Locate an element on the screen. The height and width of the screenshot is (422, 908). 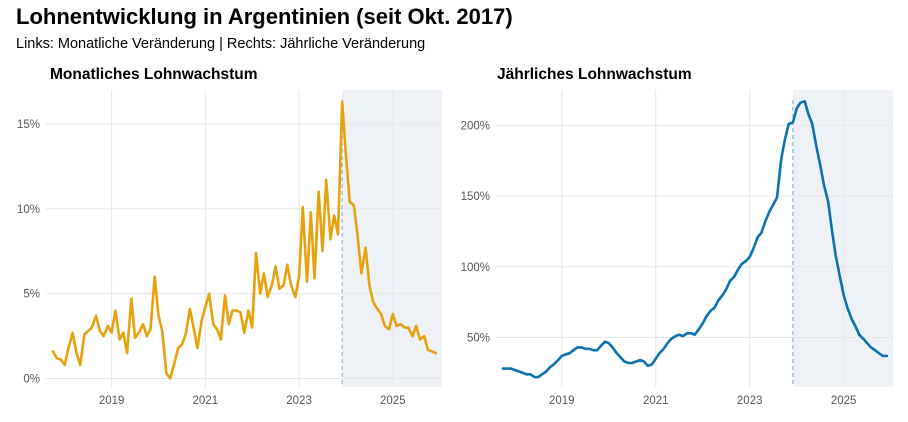
monthly-x-tick-label: 2019 is located at coordinates (112, 401).